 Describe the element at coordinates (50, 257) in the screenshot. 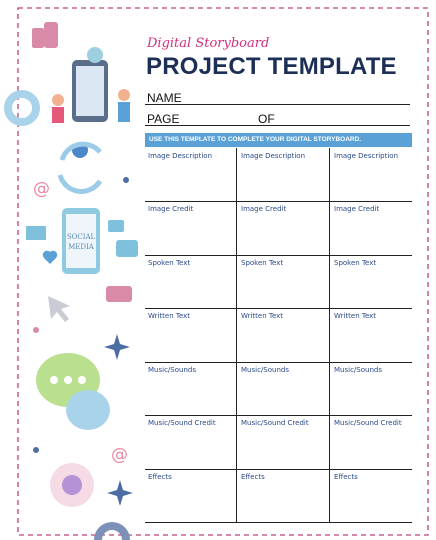

I see `heart-icon` at that location.